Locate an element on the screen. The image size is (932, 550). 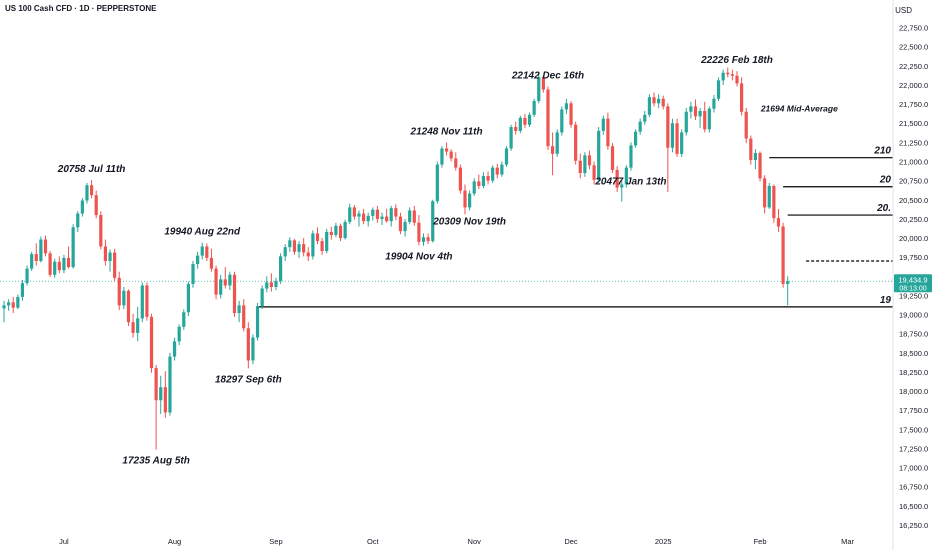
y-tick-label: 19,750.0 is located at coordinates (913, 257).